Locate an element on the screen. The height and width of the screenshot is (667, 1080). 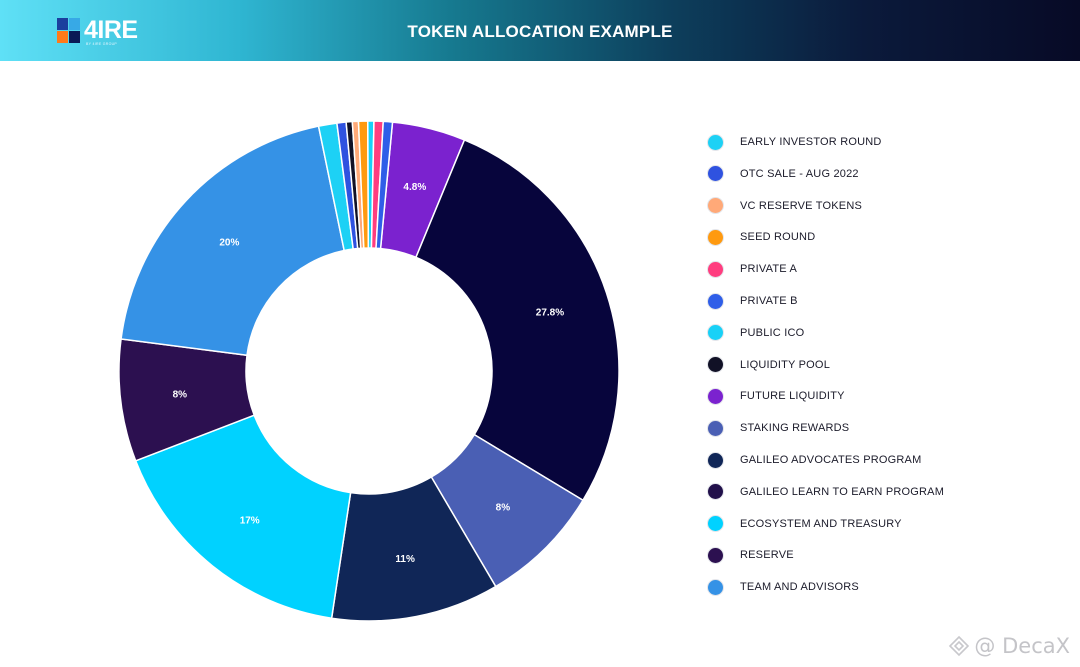
donut-slice-ecosystem-and-treasury is located at coordinates (243, 517).